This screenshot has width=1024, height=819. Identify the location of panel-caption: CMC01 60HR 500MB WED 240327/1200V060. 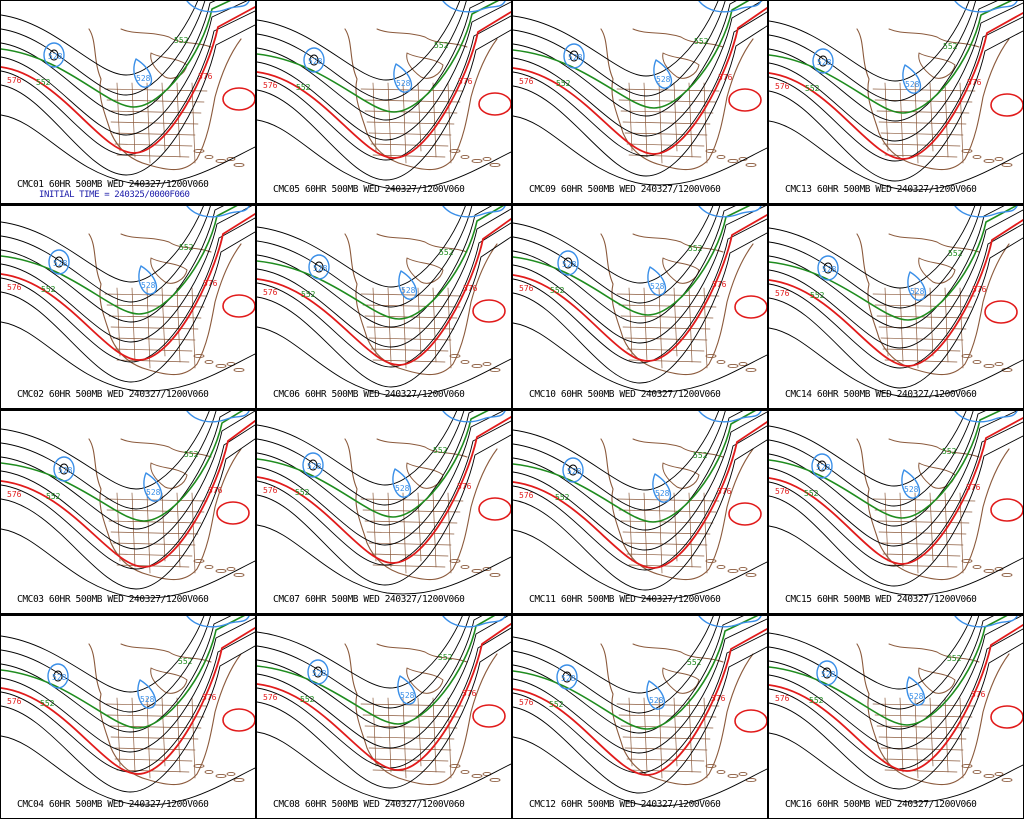
(113, 184).